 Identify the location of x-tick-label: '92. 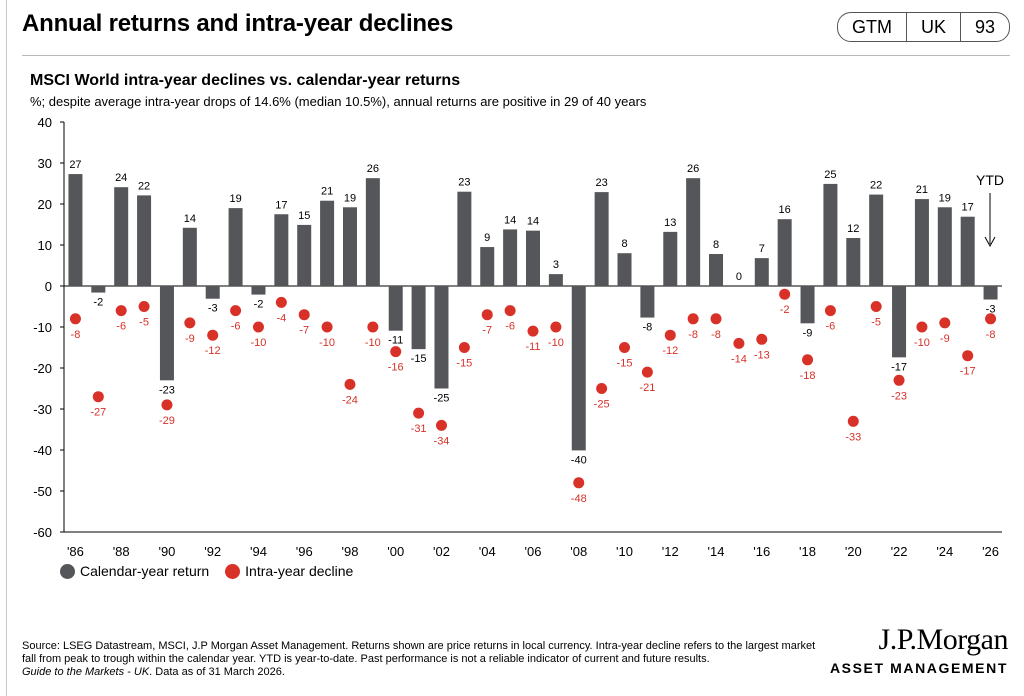
(212, 551).